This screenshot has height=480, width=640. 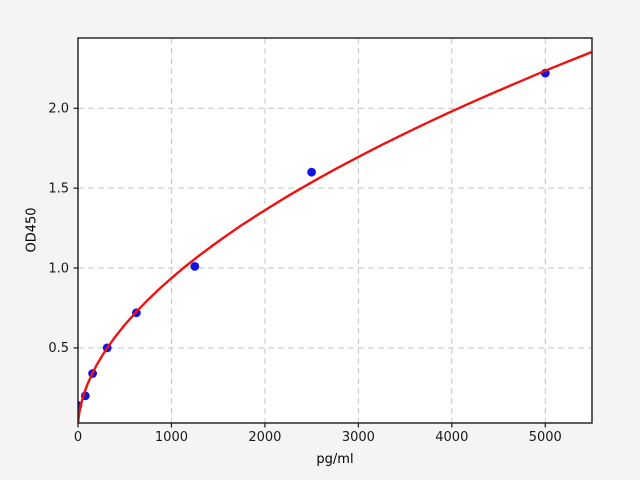 What do you see at coordinates (545, 437) in the screenshot?
I see `x-tick-label-5000: 5000` at bounding box center [545, 437].